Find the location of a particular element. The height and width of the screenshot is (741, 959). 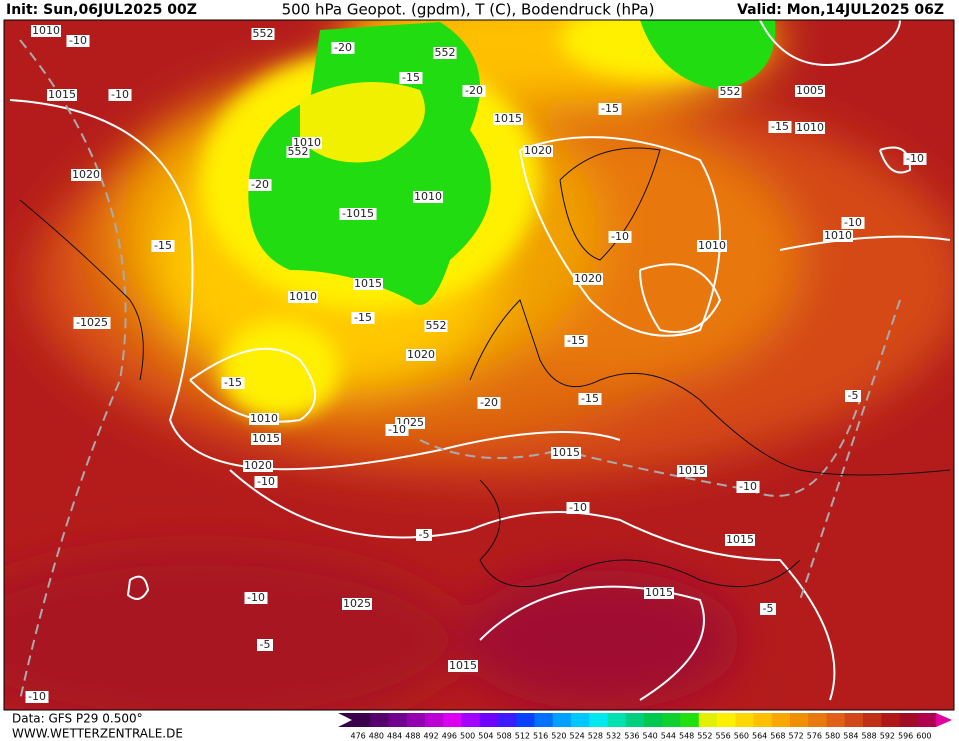

legend-label: 564 is located at coordinates (759, 736).